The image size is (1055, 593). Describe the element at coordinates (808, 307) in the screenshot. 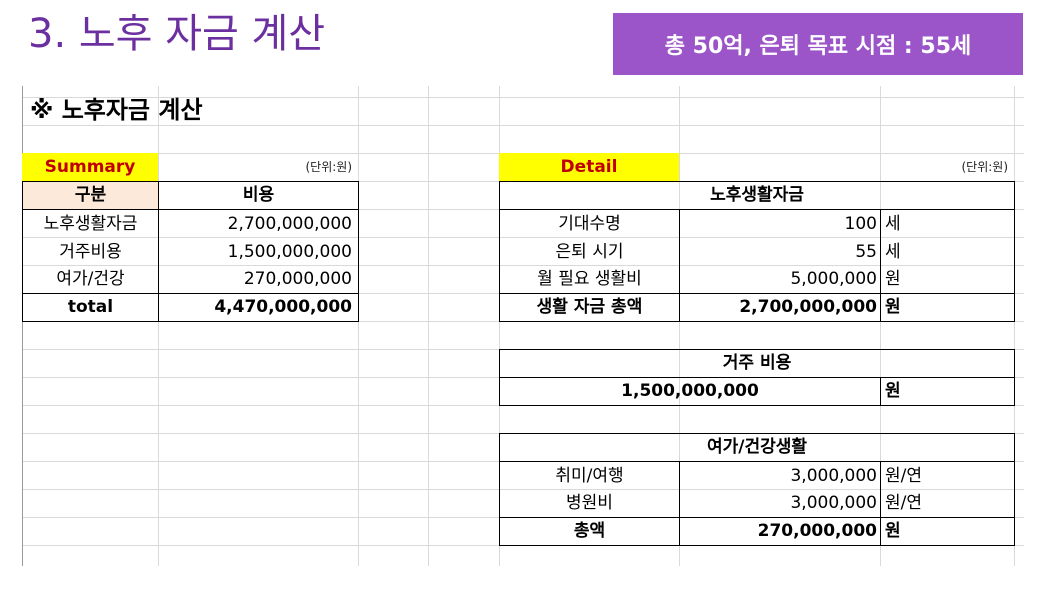

I see `living-total-value: 2,700,000,000` at that location.